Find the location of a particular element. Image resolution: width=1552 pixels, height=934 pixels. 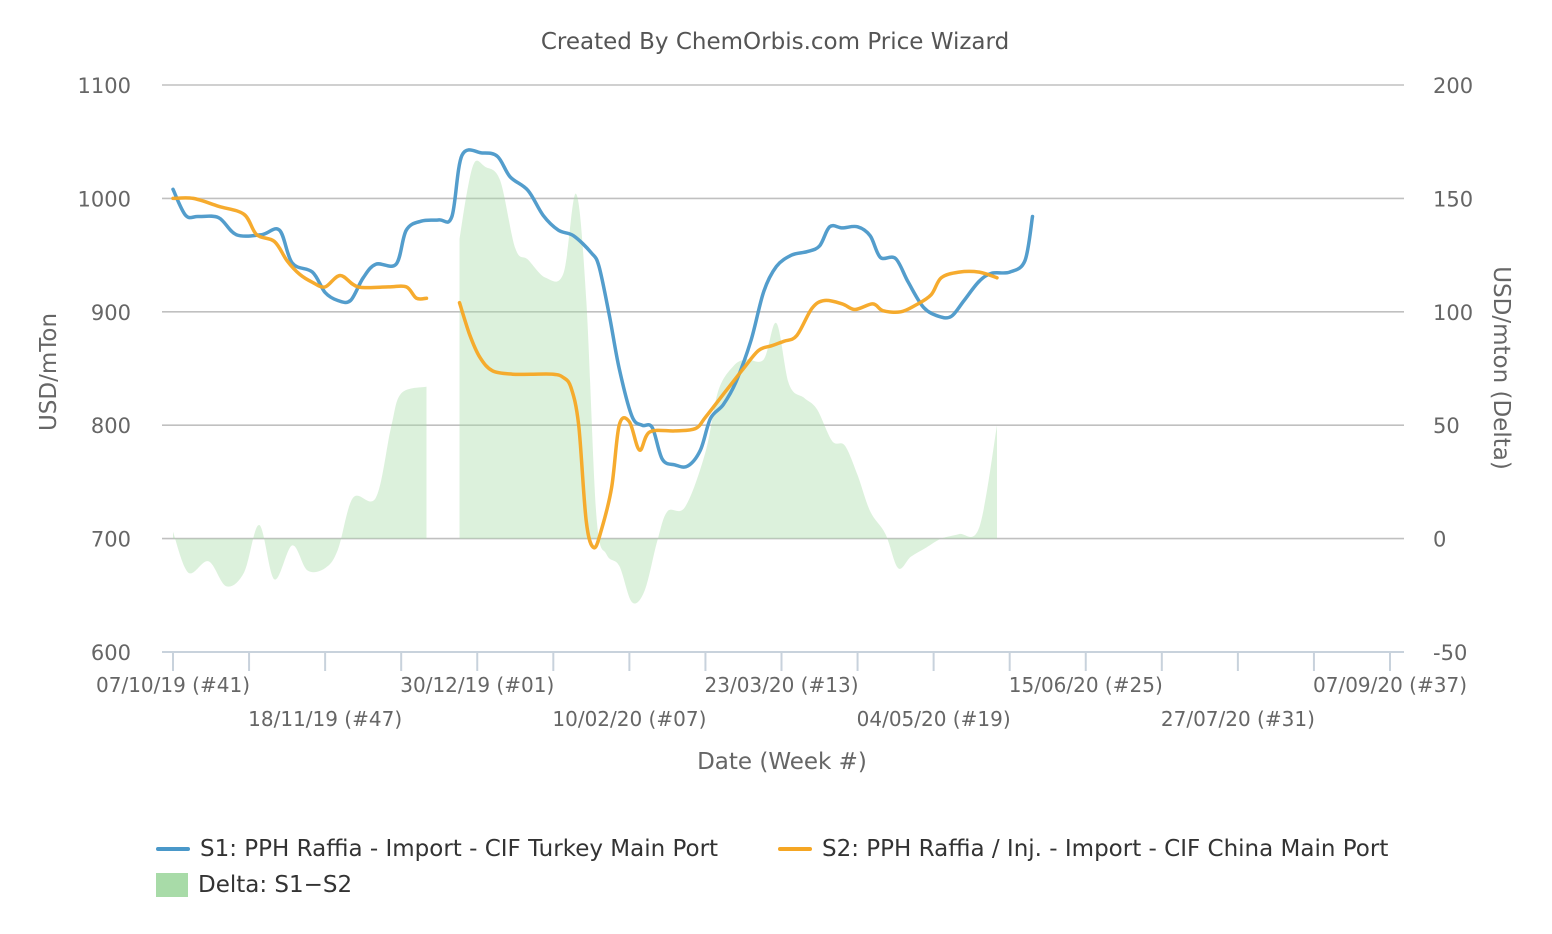

legend-swatch-s1 is located at coordinates (173, 849).